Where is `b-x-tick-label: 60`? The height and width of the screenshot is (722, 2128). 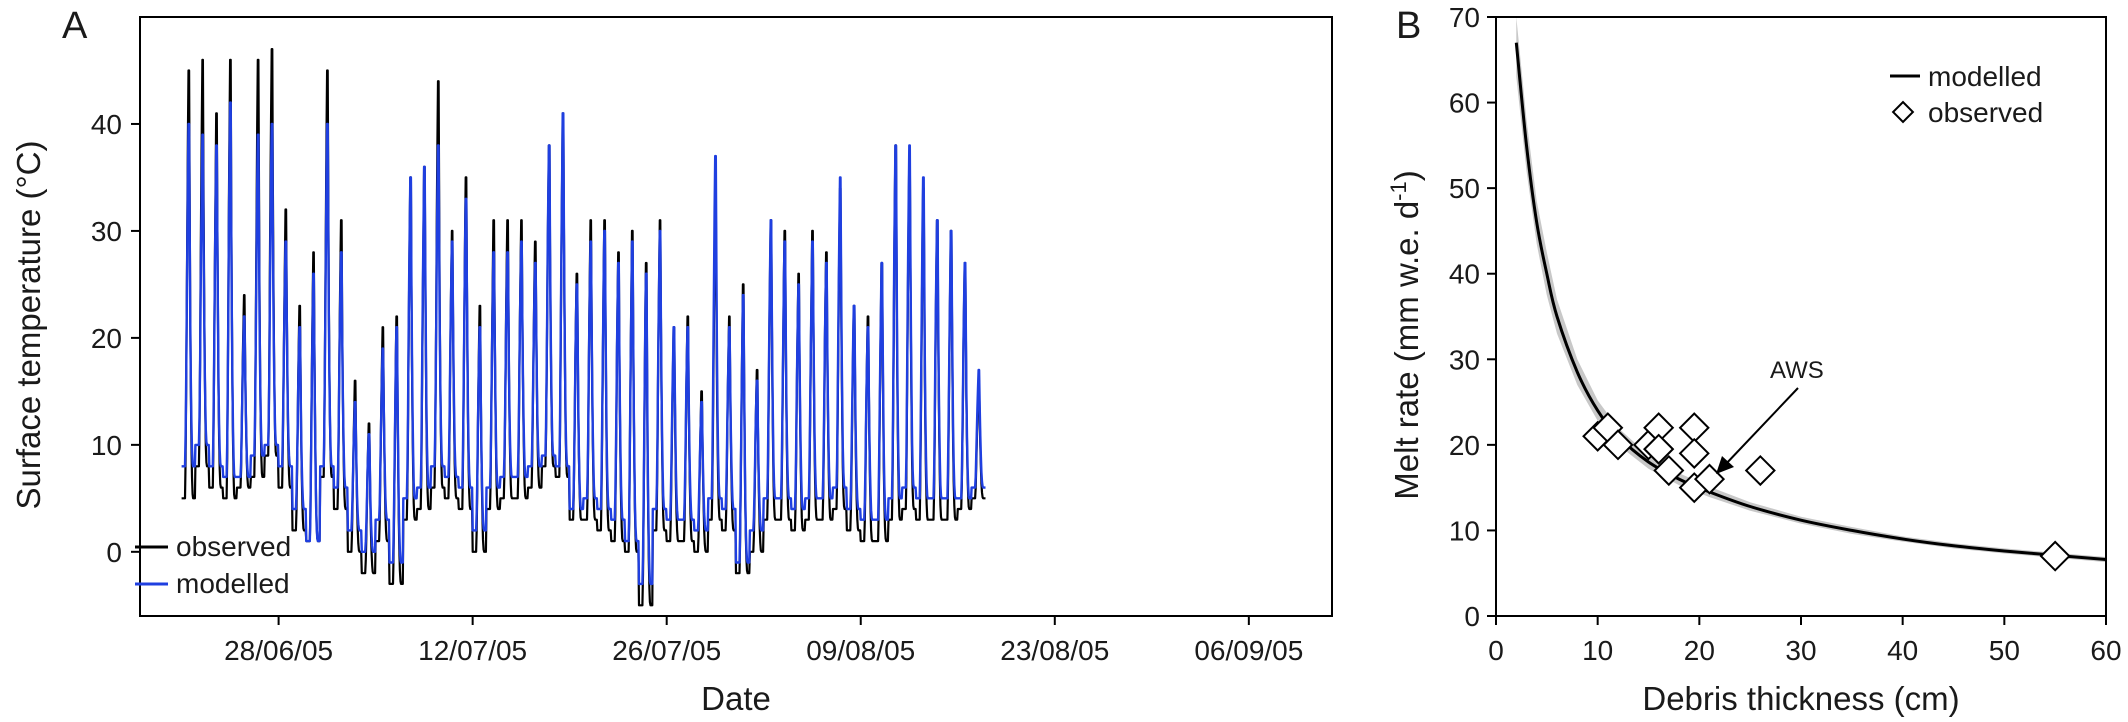 b-x-tick-label: 60 is located at coordinates (2105, 650).